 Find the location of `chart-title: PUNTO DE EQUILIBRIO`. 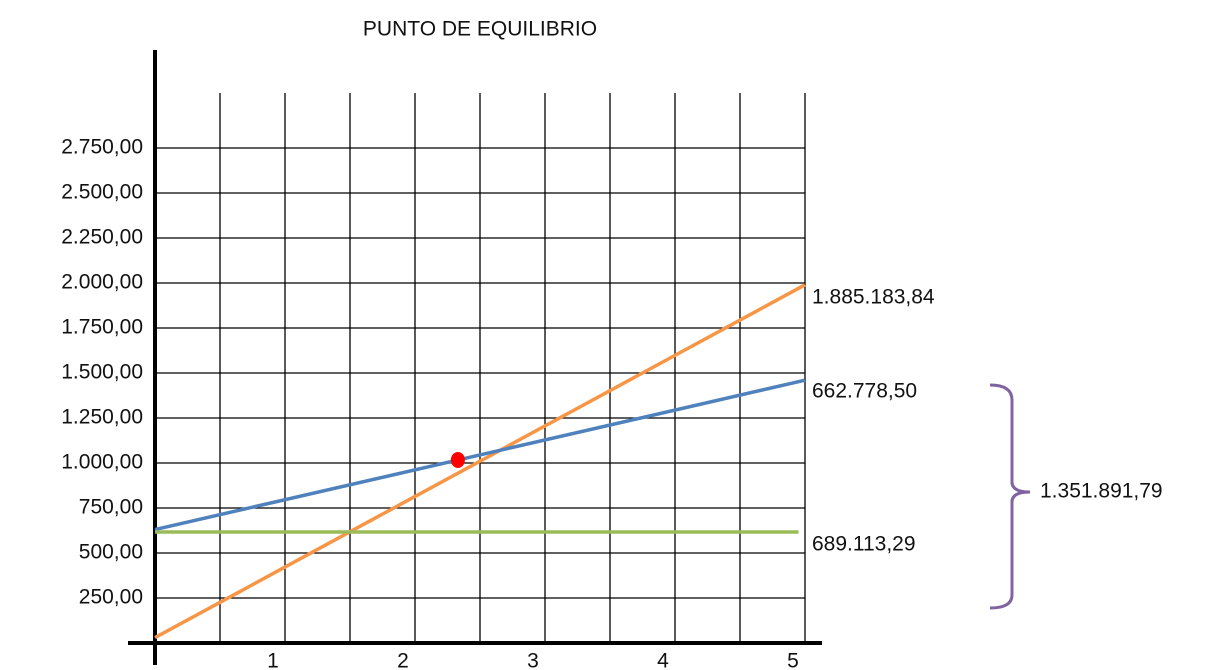

chart-title: PUNTO DE EQUILIBRIO is located at coordinates (480, 29).